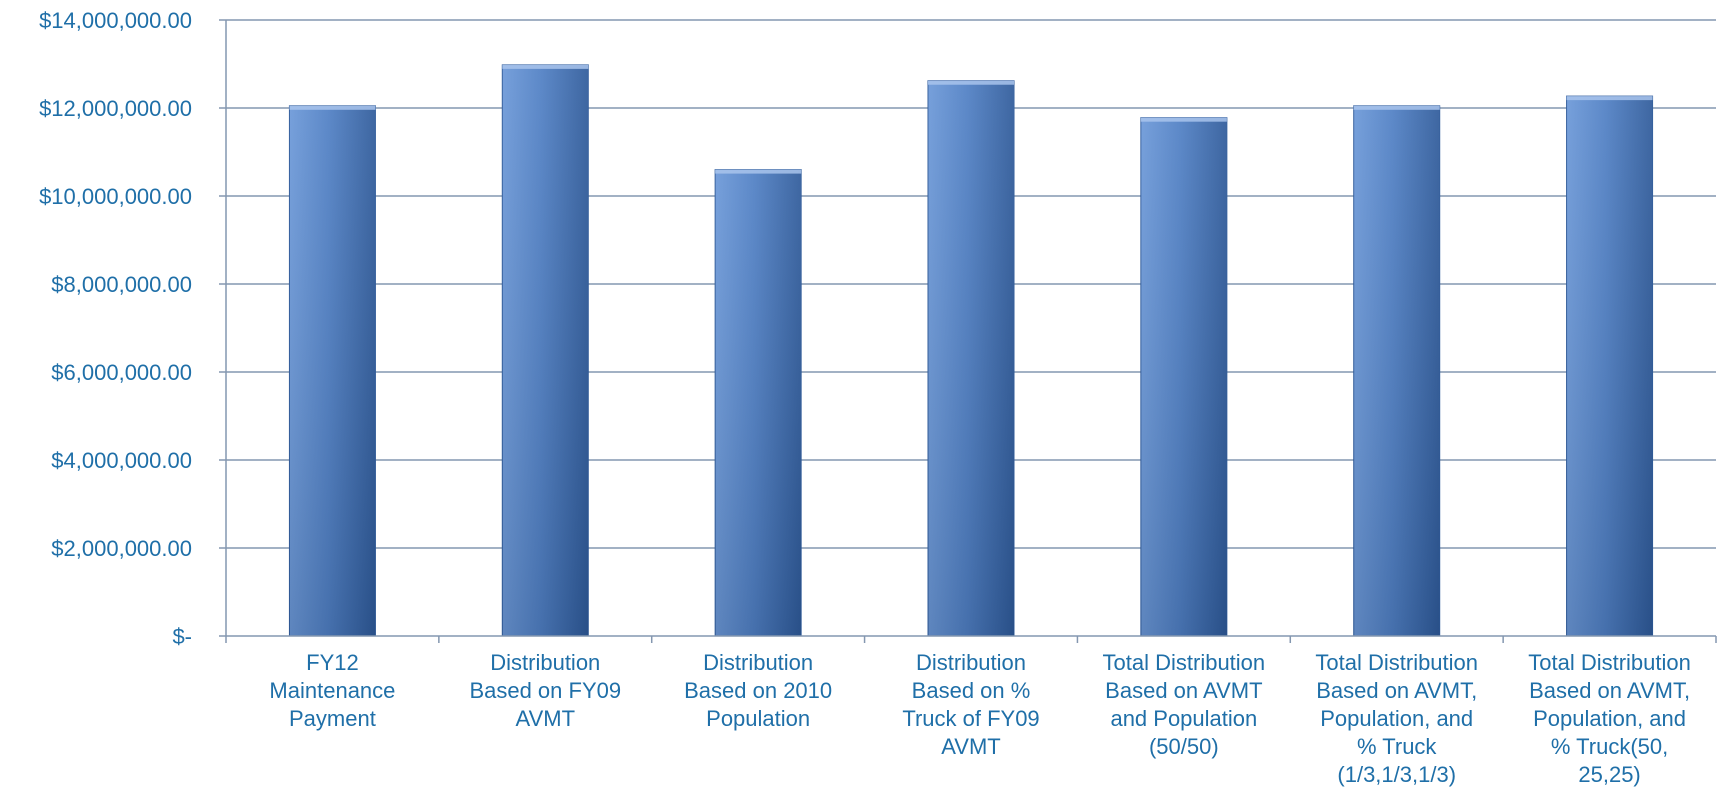  I want to click on y-tick-label: $-, so click(182, 636).